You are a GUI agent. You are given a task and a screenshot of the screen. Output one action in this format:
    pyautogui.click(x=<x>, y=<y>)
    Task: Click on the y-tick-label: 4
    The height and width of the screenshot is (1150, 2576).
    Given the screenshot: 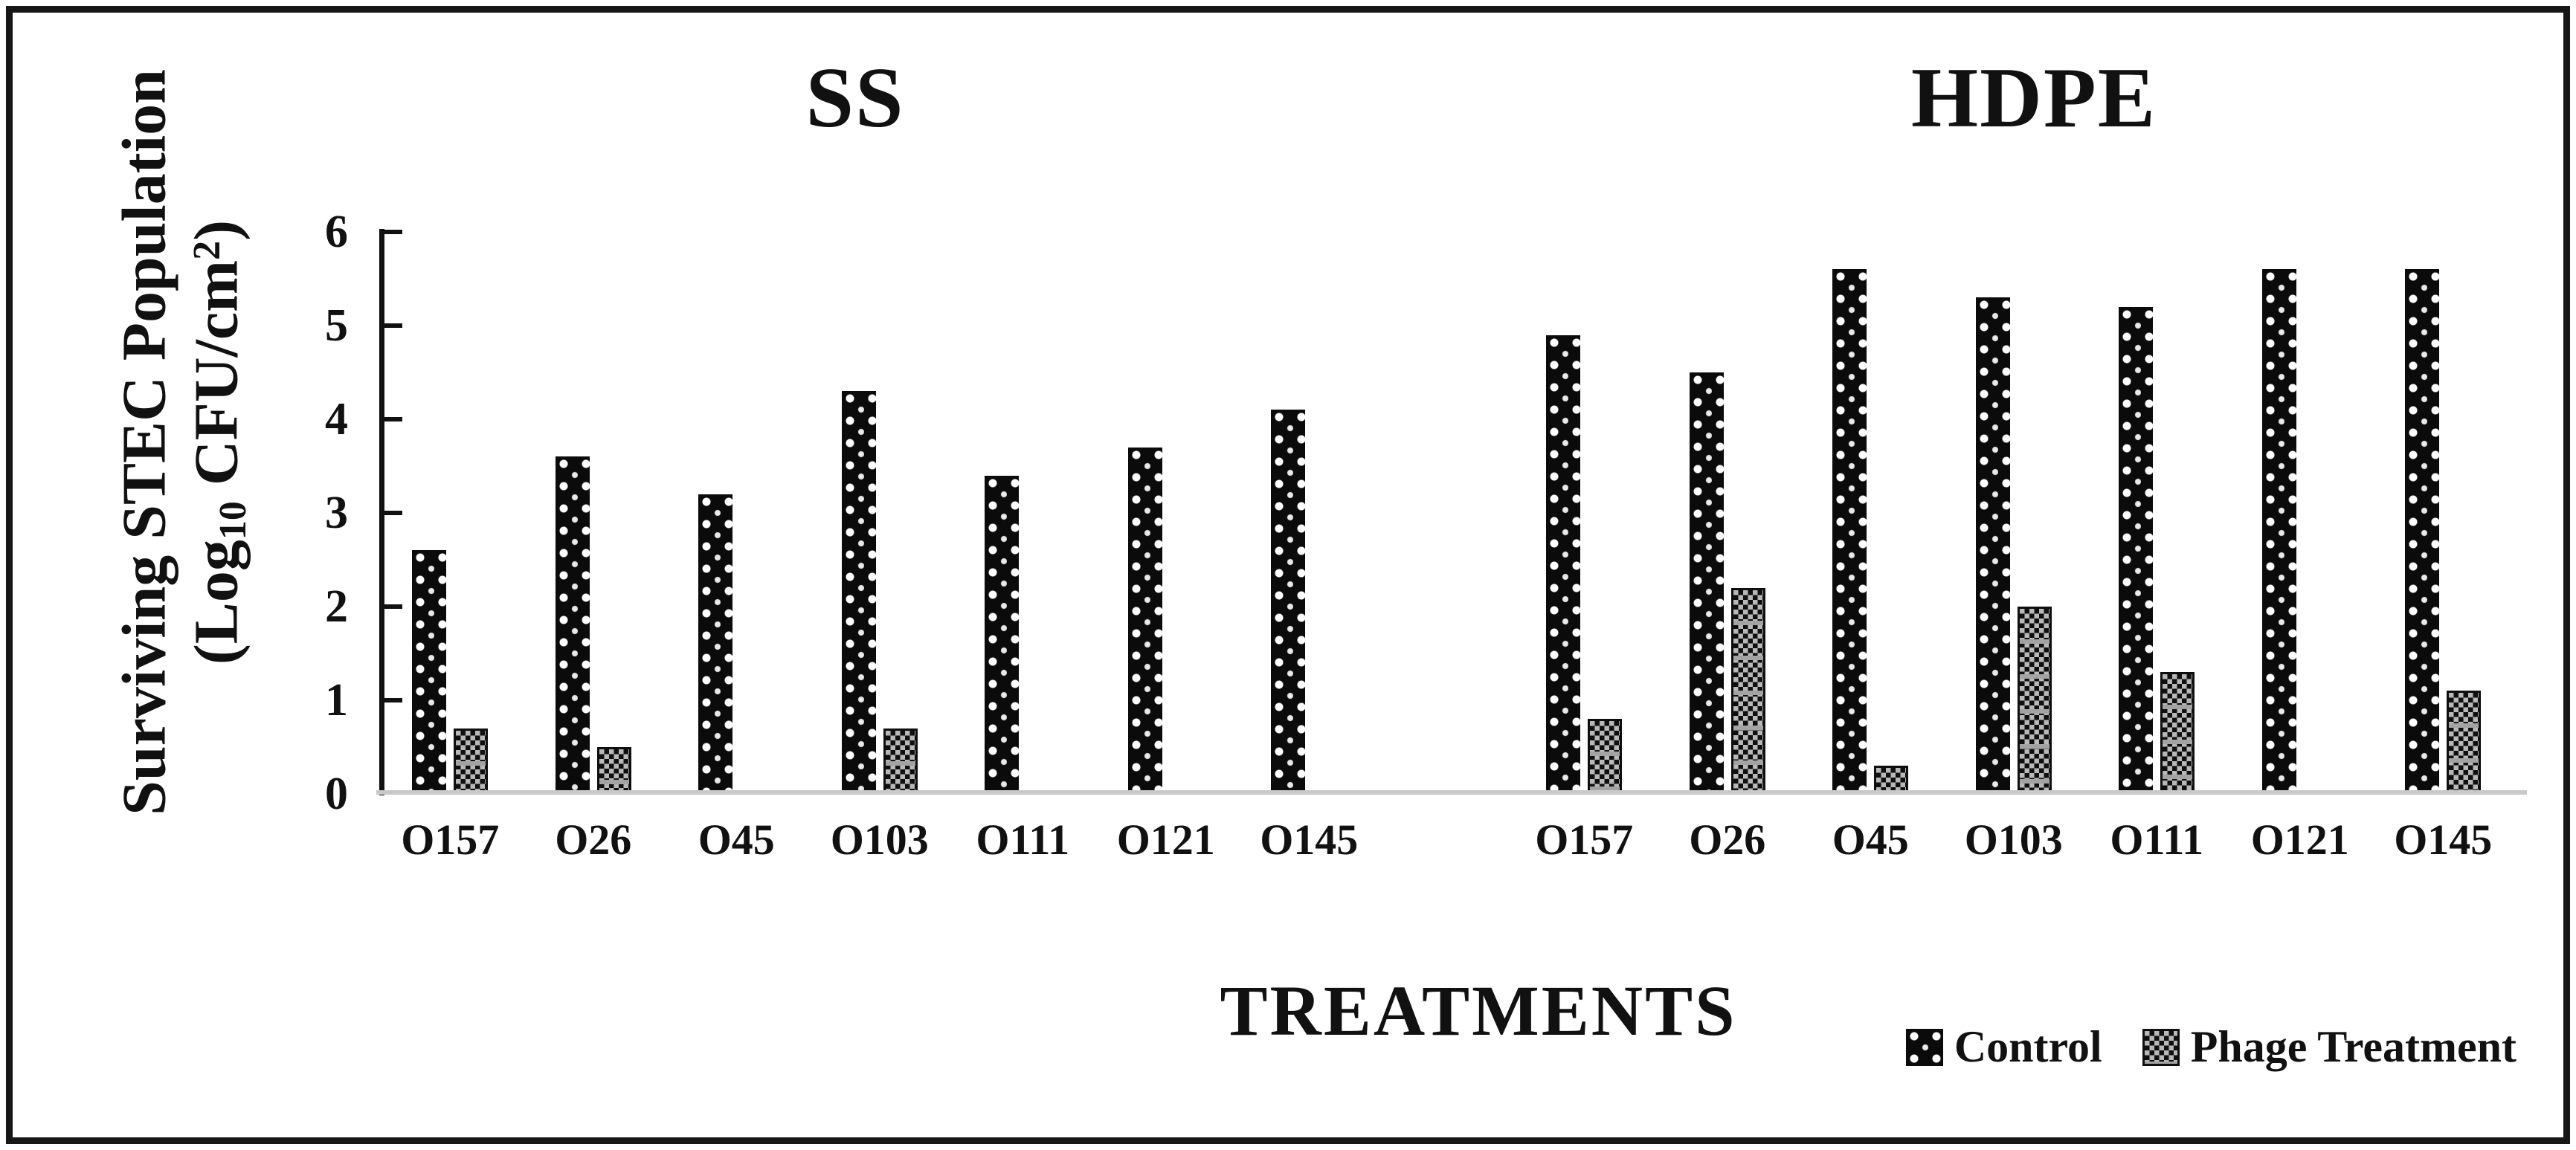 What is the action you would take?
    pyautogui.click(x=336, y=419)
    